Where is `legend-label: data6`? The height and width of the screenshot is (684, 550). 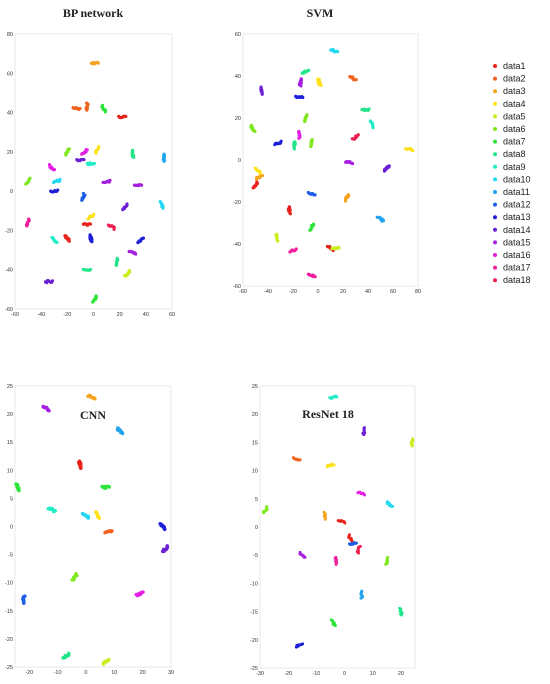
legend-label: data6 is located at coordinates (514, 129).